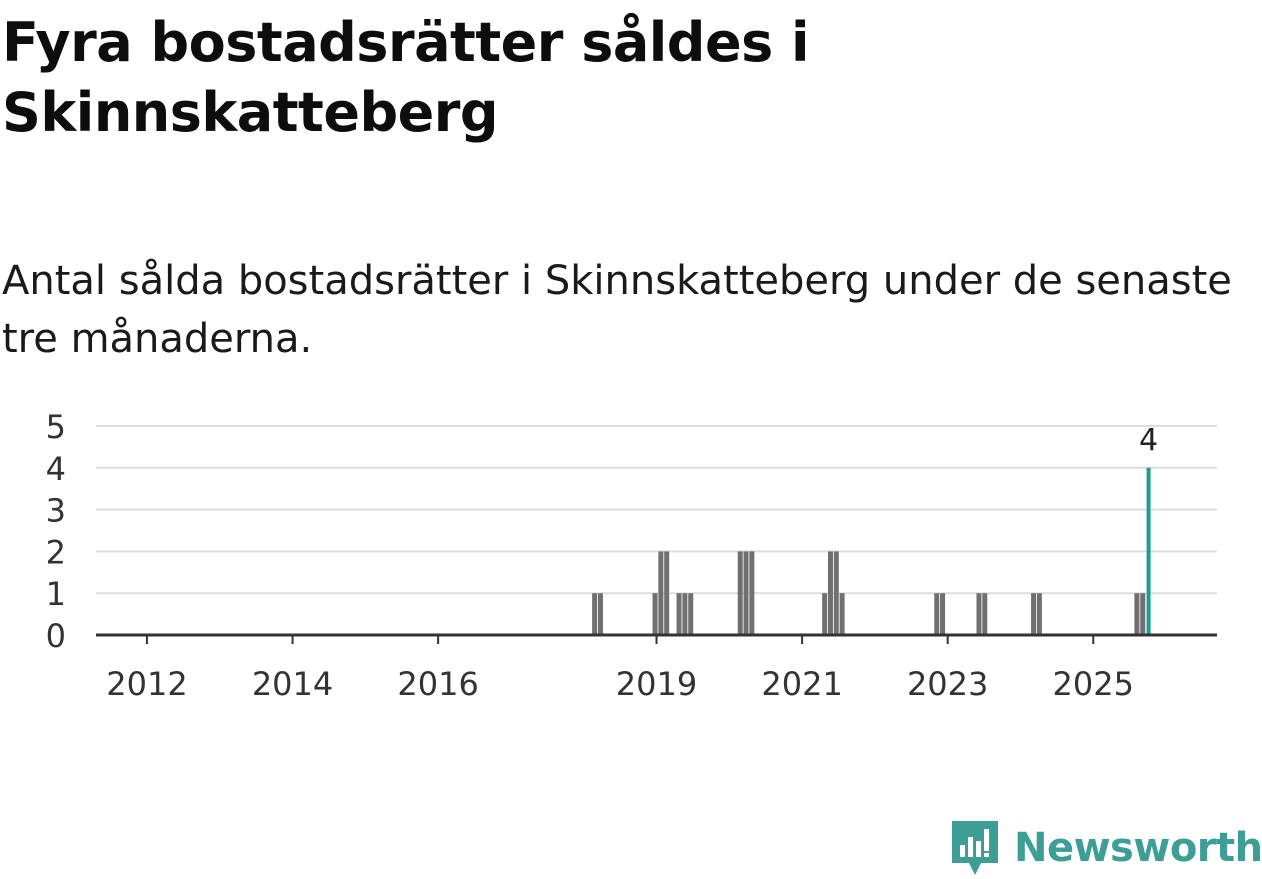 This screenshot has width=1262, height=879. Describe the element at coordinates (947, 684) in the screenshot. I see `x-tick-label-2023: 2023` at that location.